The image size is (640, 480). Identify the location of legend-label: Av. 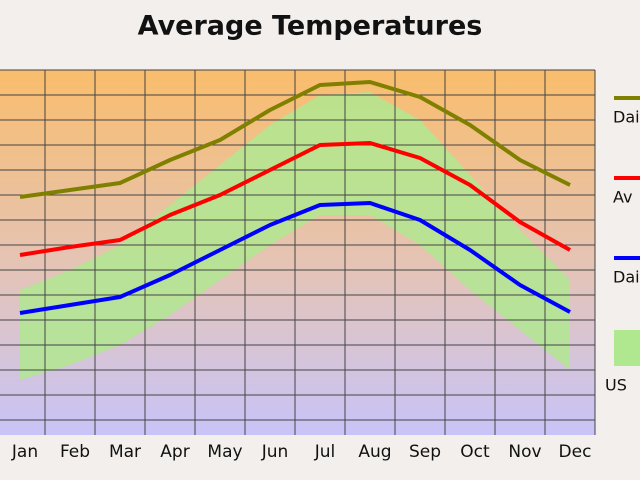
(622, 197).